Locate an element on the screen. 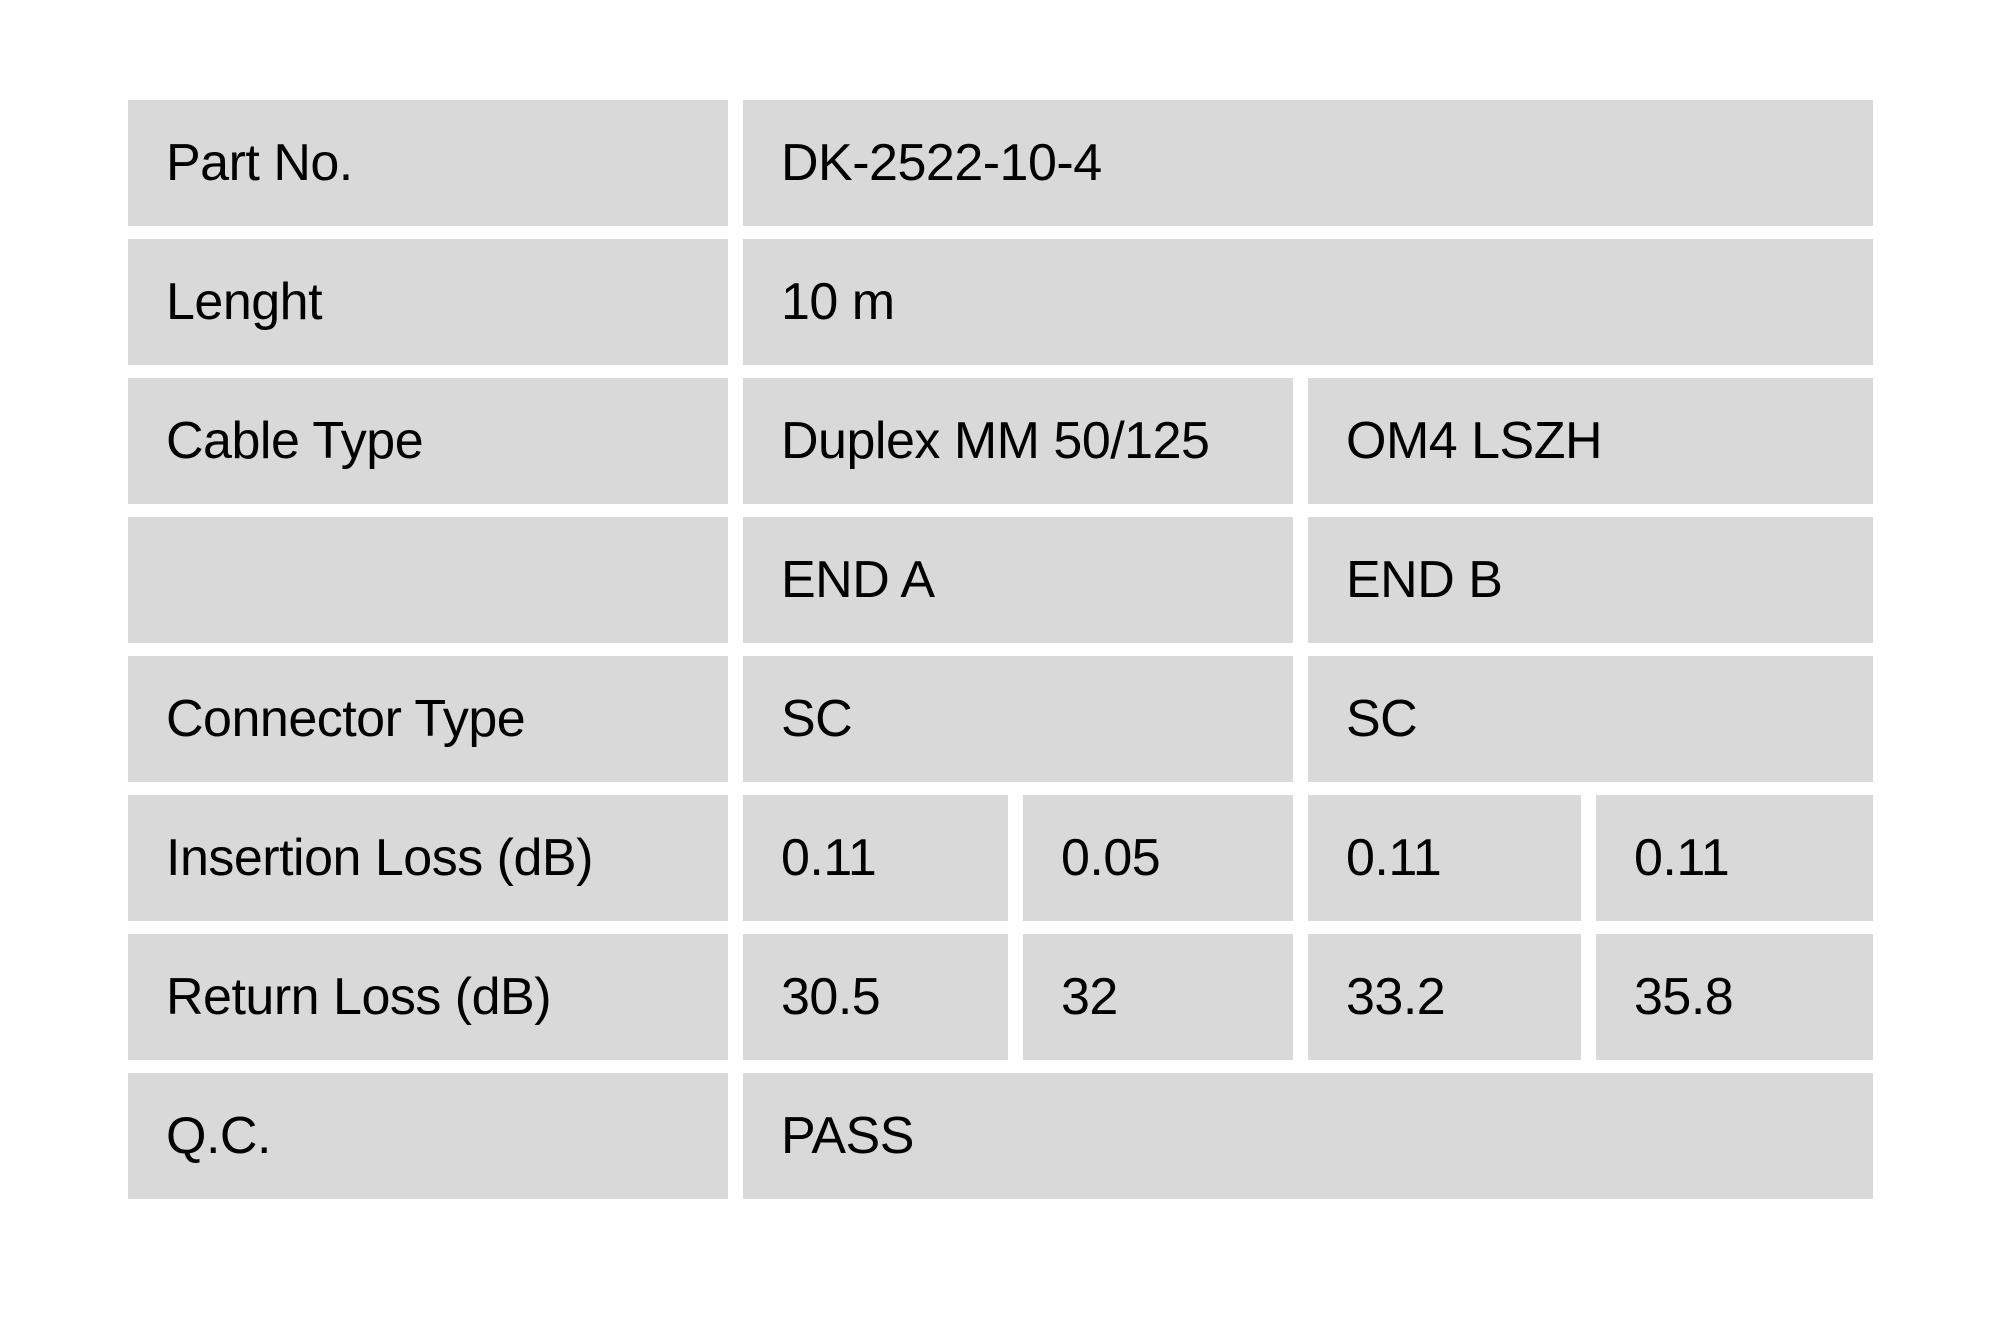 The height and width of the screenshot is (1333, 2000). length-value: 10 m is located at coordinates (1308, 302).